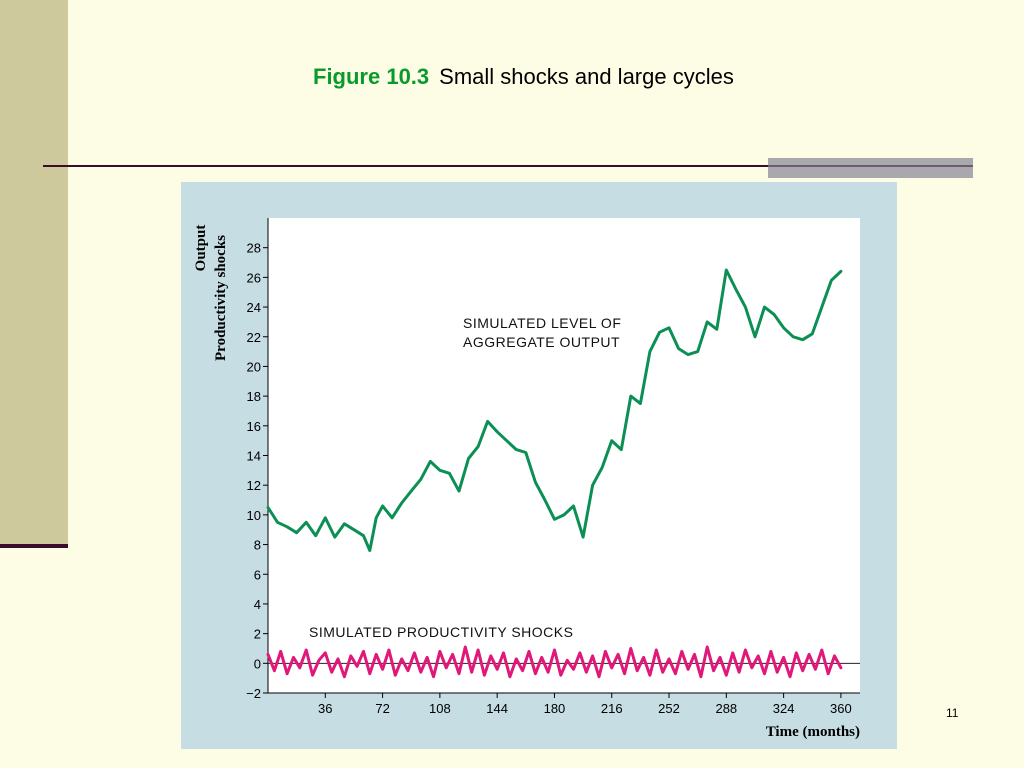 The width and height of the screenshot is (1024, 768). Describe the element at coordinates (325, 708) in the screenshot. I see `x-tick-label: 36` at that location.